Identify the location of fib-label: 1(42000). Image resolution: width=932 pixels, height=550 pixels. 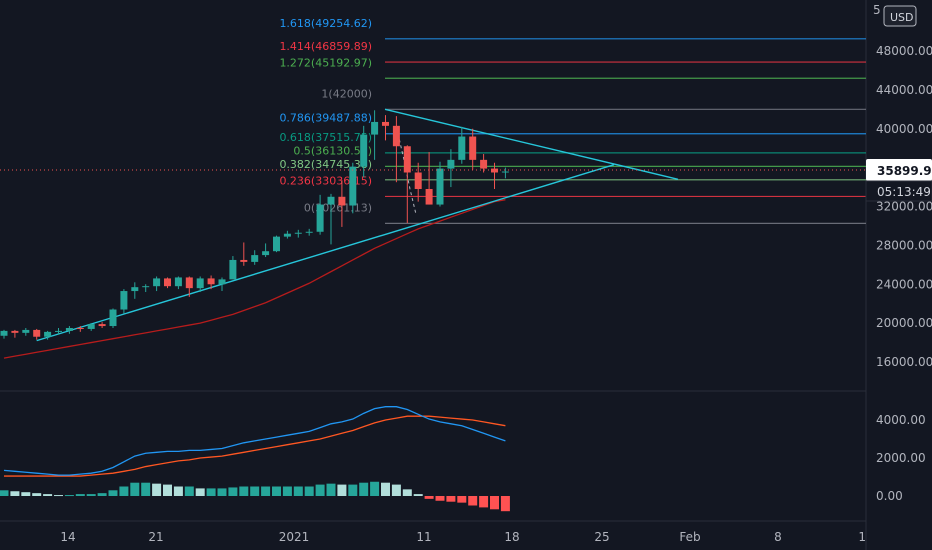
(346, 93).